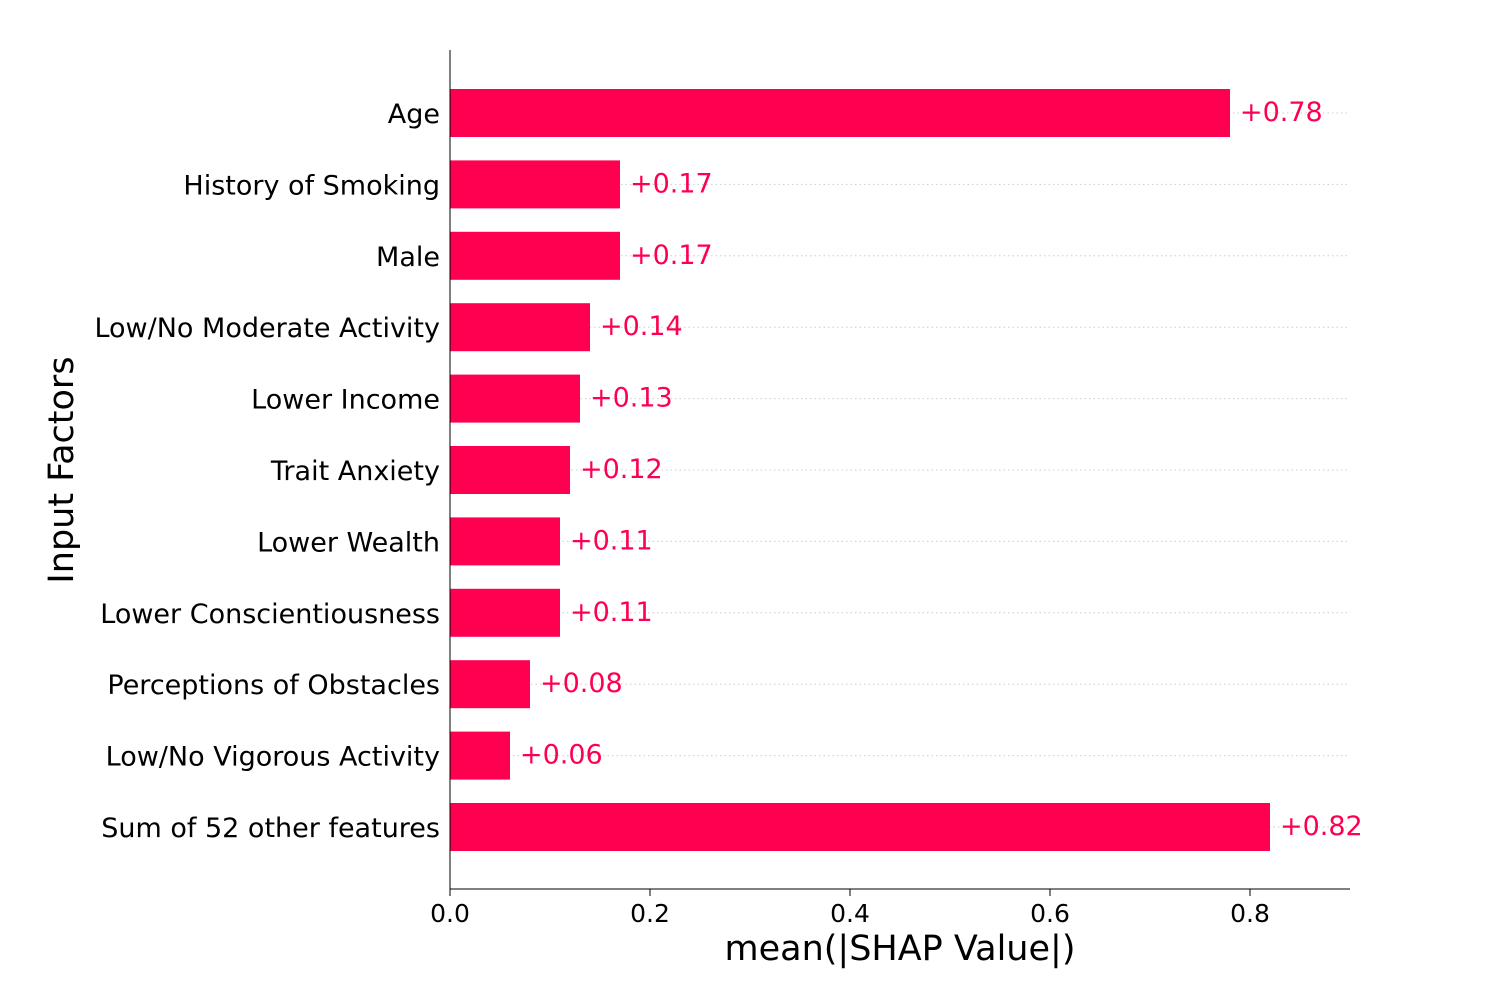 This screenshot has width=1500, height=1000. Describe the element at coordinates (650, 913) in the screenshot. I see `x-tick-label: 0.2` at that location.